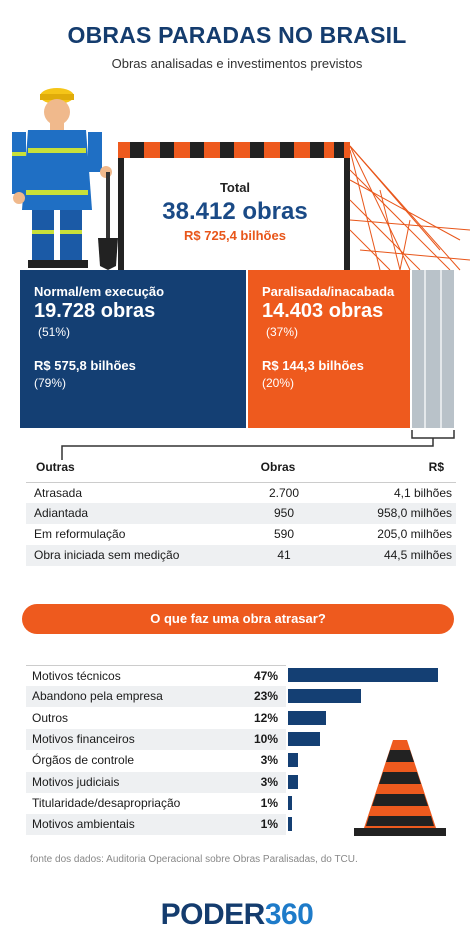  Describe the element at coordinates (237, 35) in the screenshot. I see `page-title: OBRAS PARADAS NO BRASIL` at that location.